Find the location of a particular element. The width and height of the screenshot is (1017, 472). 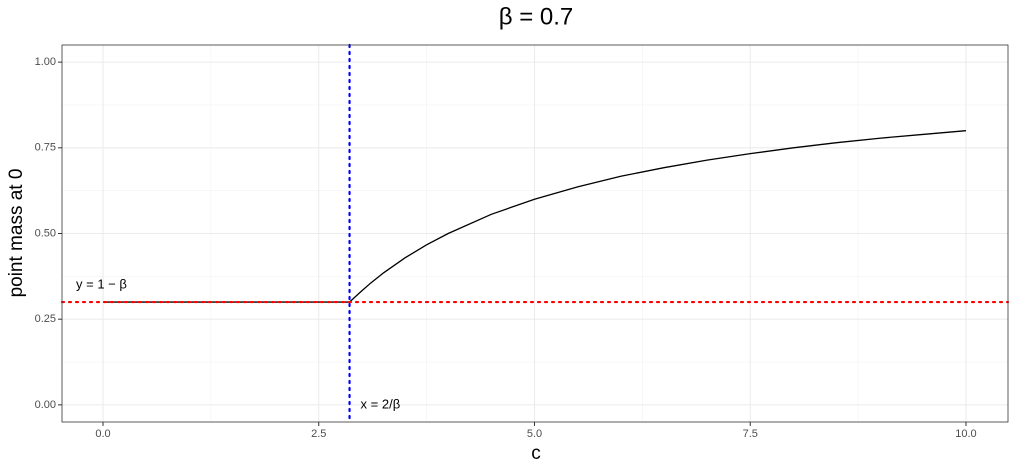

y-tick-label: 0.75 is located at coordinates (45, 148).